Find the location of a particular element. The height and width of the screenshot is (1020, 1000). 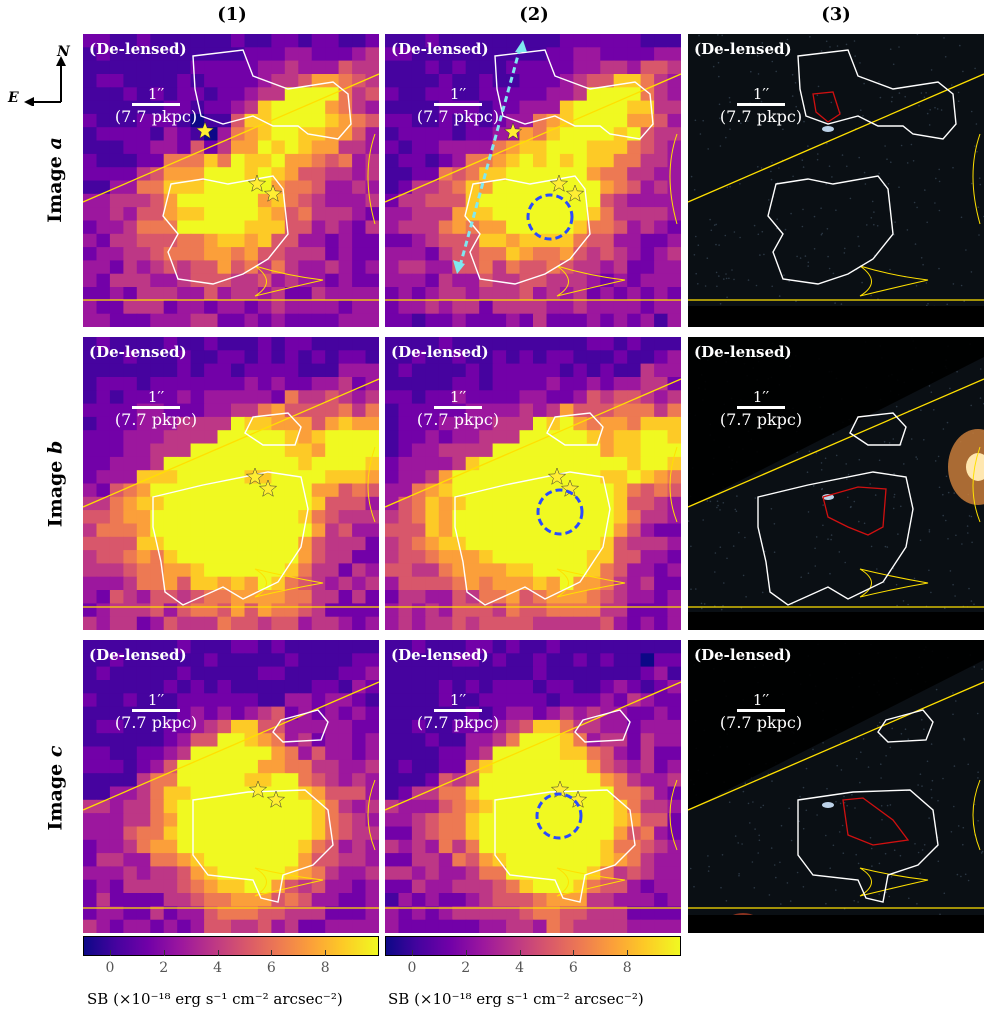

compass-east-label: E is located at coordinates (13, 98).